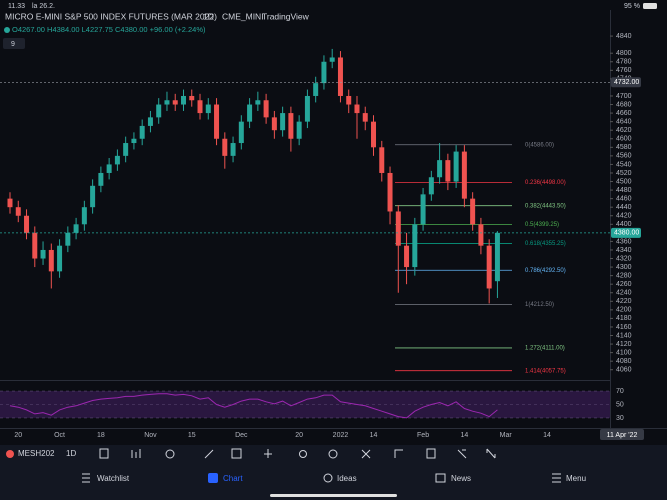 This screenshot has width=667, height=500. Describe the element at coordinates (624, 198) in the screenshot. I see `y-tick-label: 4460` at that location.